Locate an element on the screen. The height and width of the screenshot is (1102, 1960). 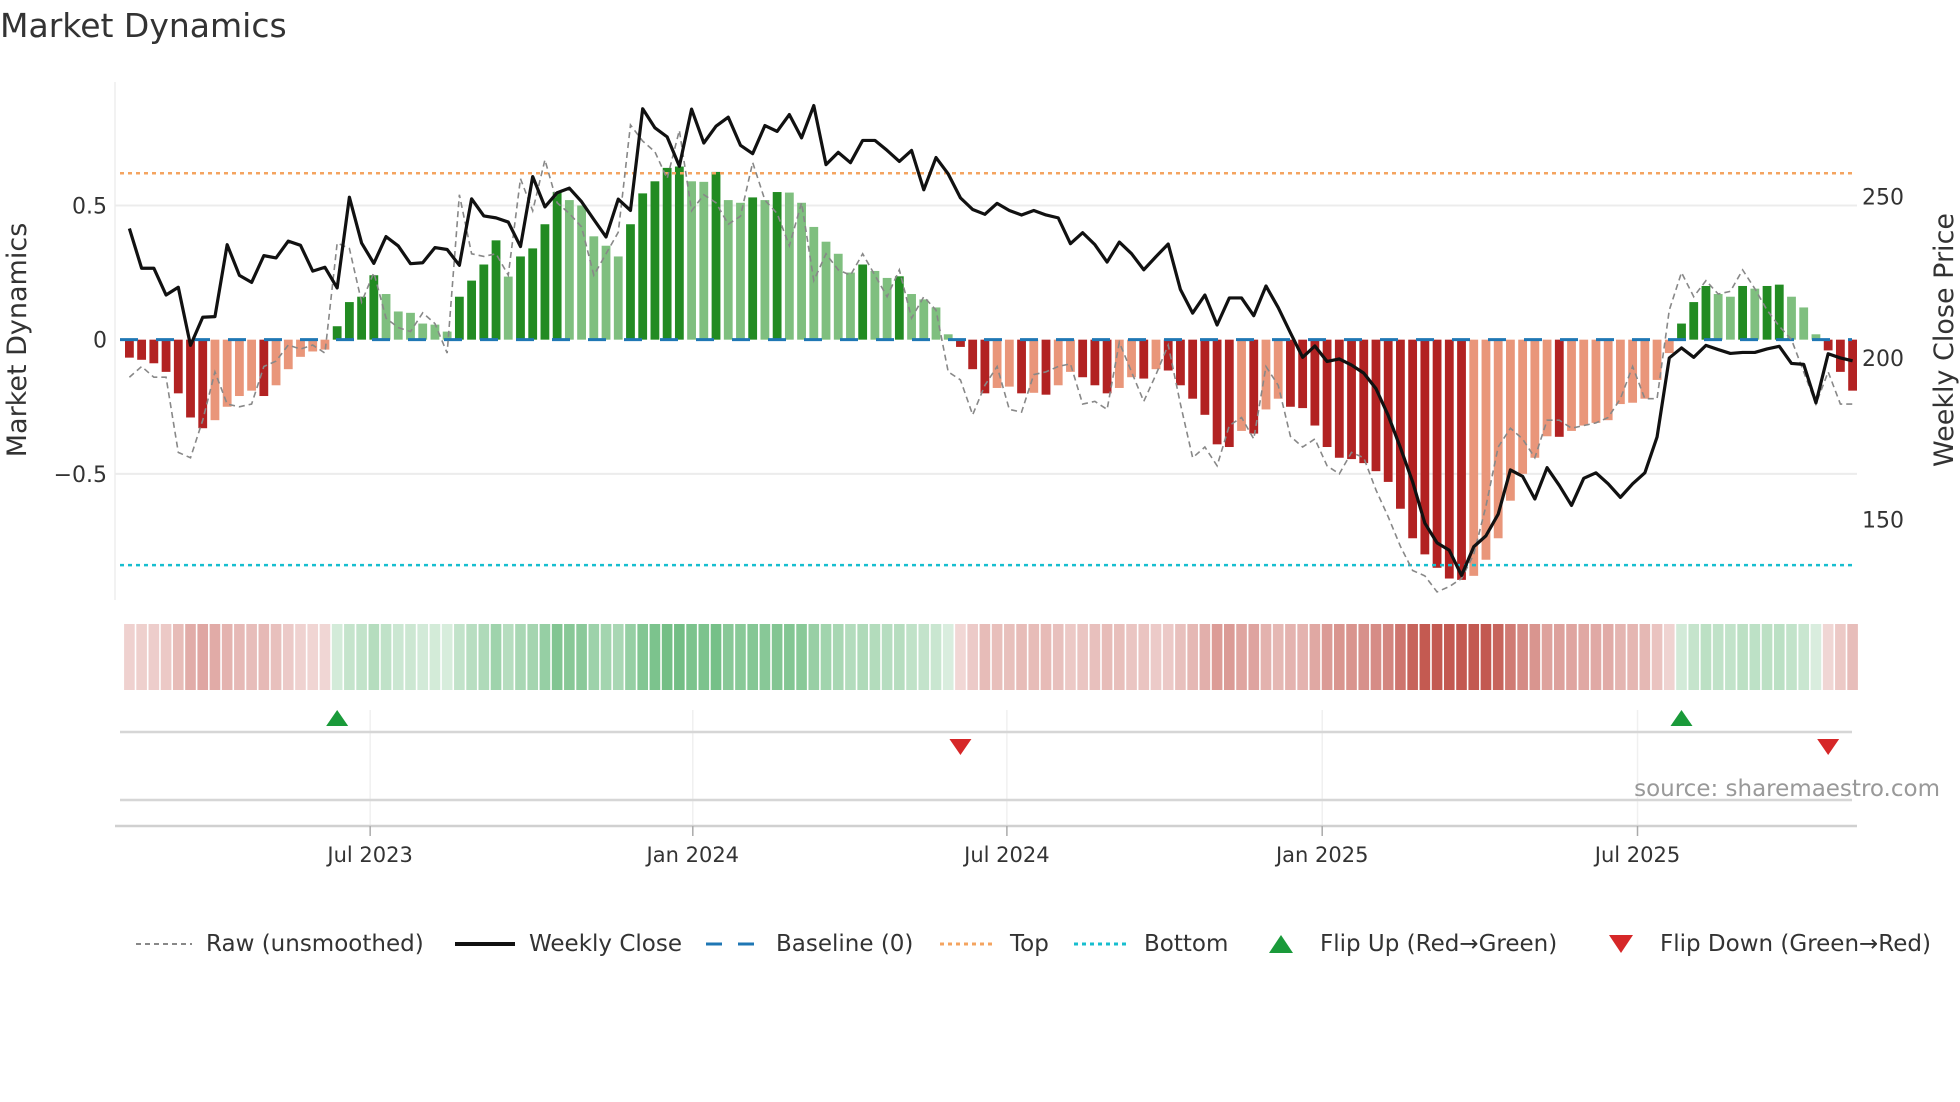
flip-down-marker is located at coordinates (960, 747).